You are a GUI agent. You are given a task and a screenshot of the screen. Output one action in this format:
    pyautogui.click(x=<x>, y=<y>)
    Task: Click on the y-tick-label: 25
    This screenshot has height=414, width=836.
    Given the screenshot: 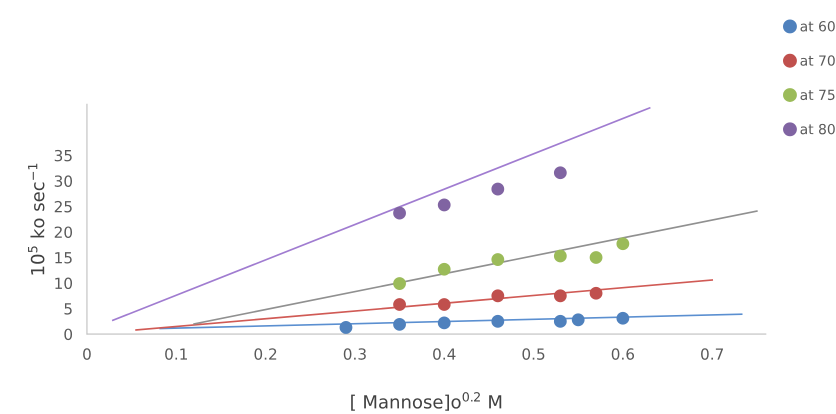 What is the action you would take?
    pyautogui.click(x=63, y=206)
    